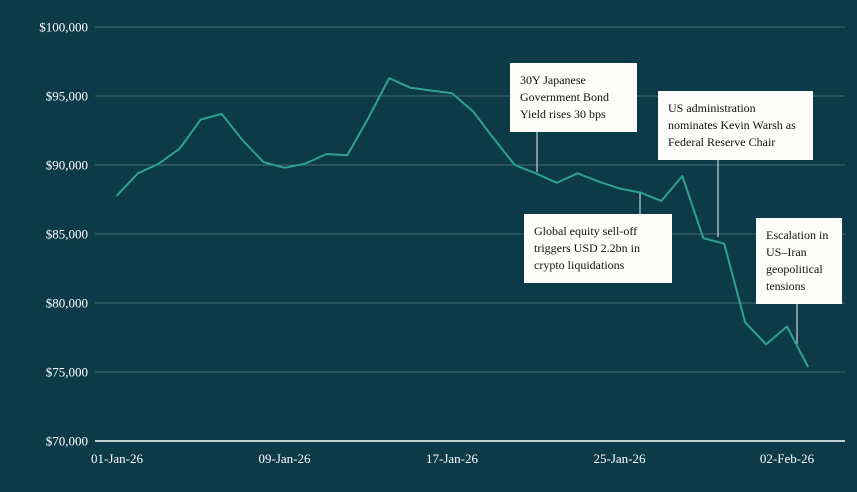 The image size is (857, 492). What do you see at coordinates (63, 27) in the screenshot?
I see `y-axis-label: $100,000` at bounding box center [63, 27].